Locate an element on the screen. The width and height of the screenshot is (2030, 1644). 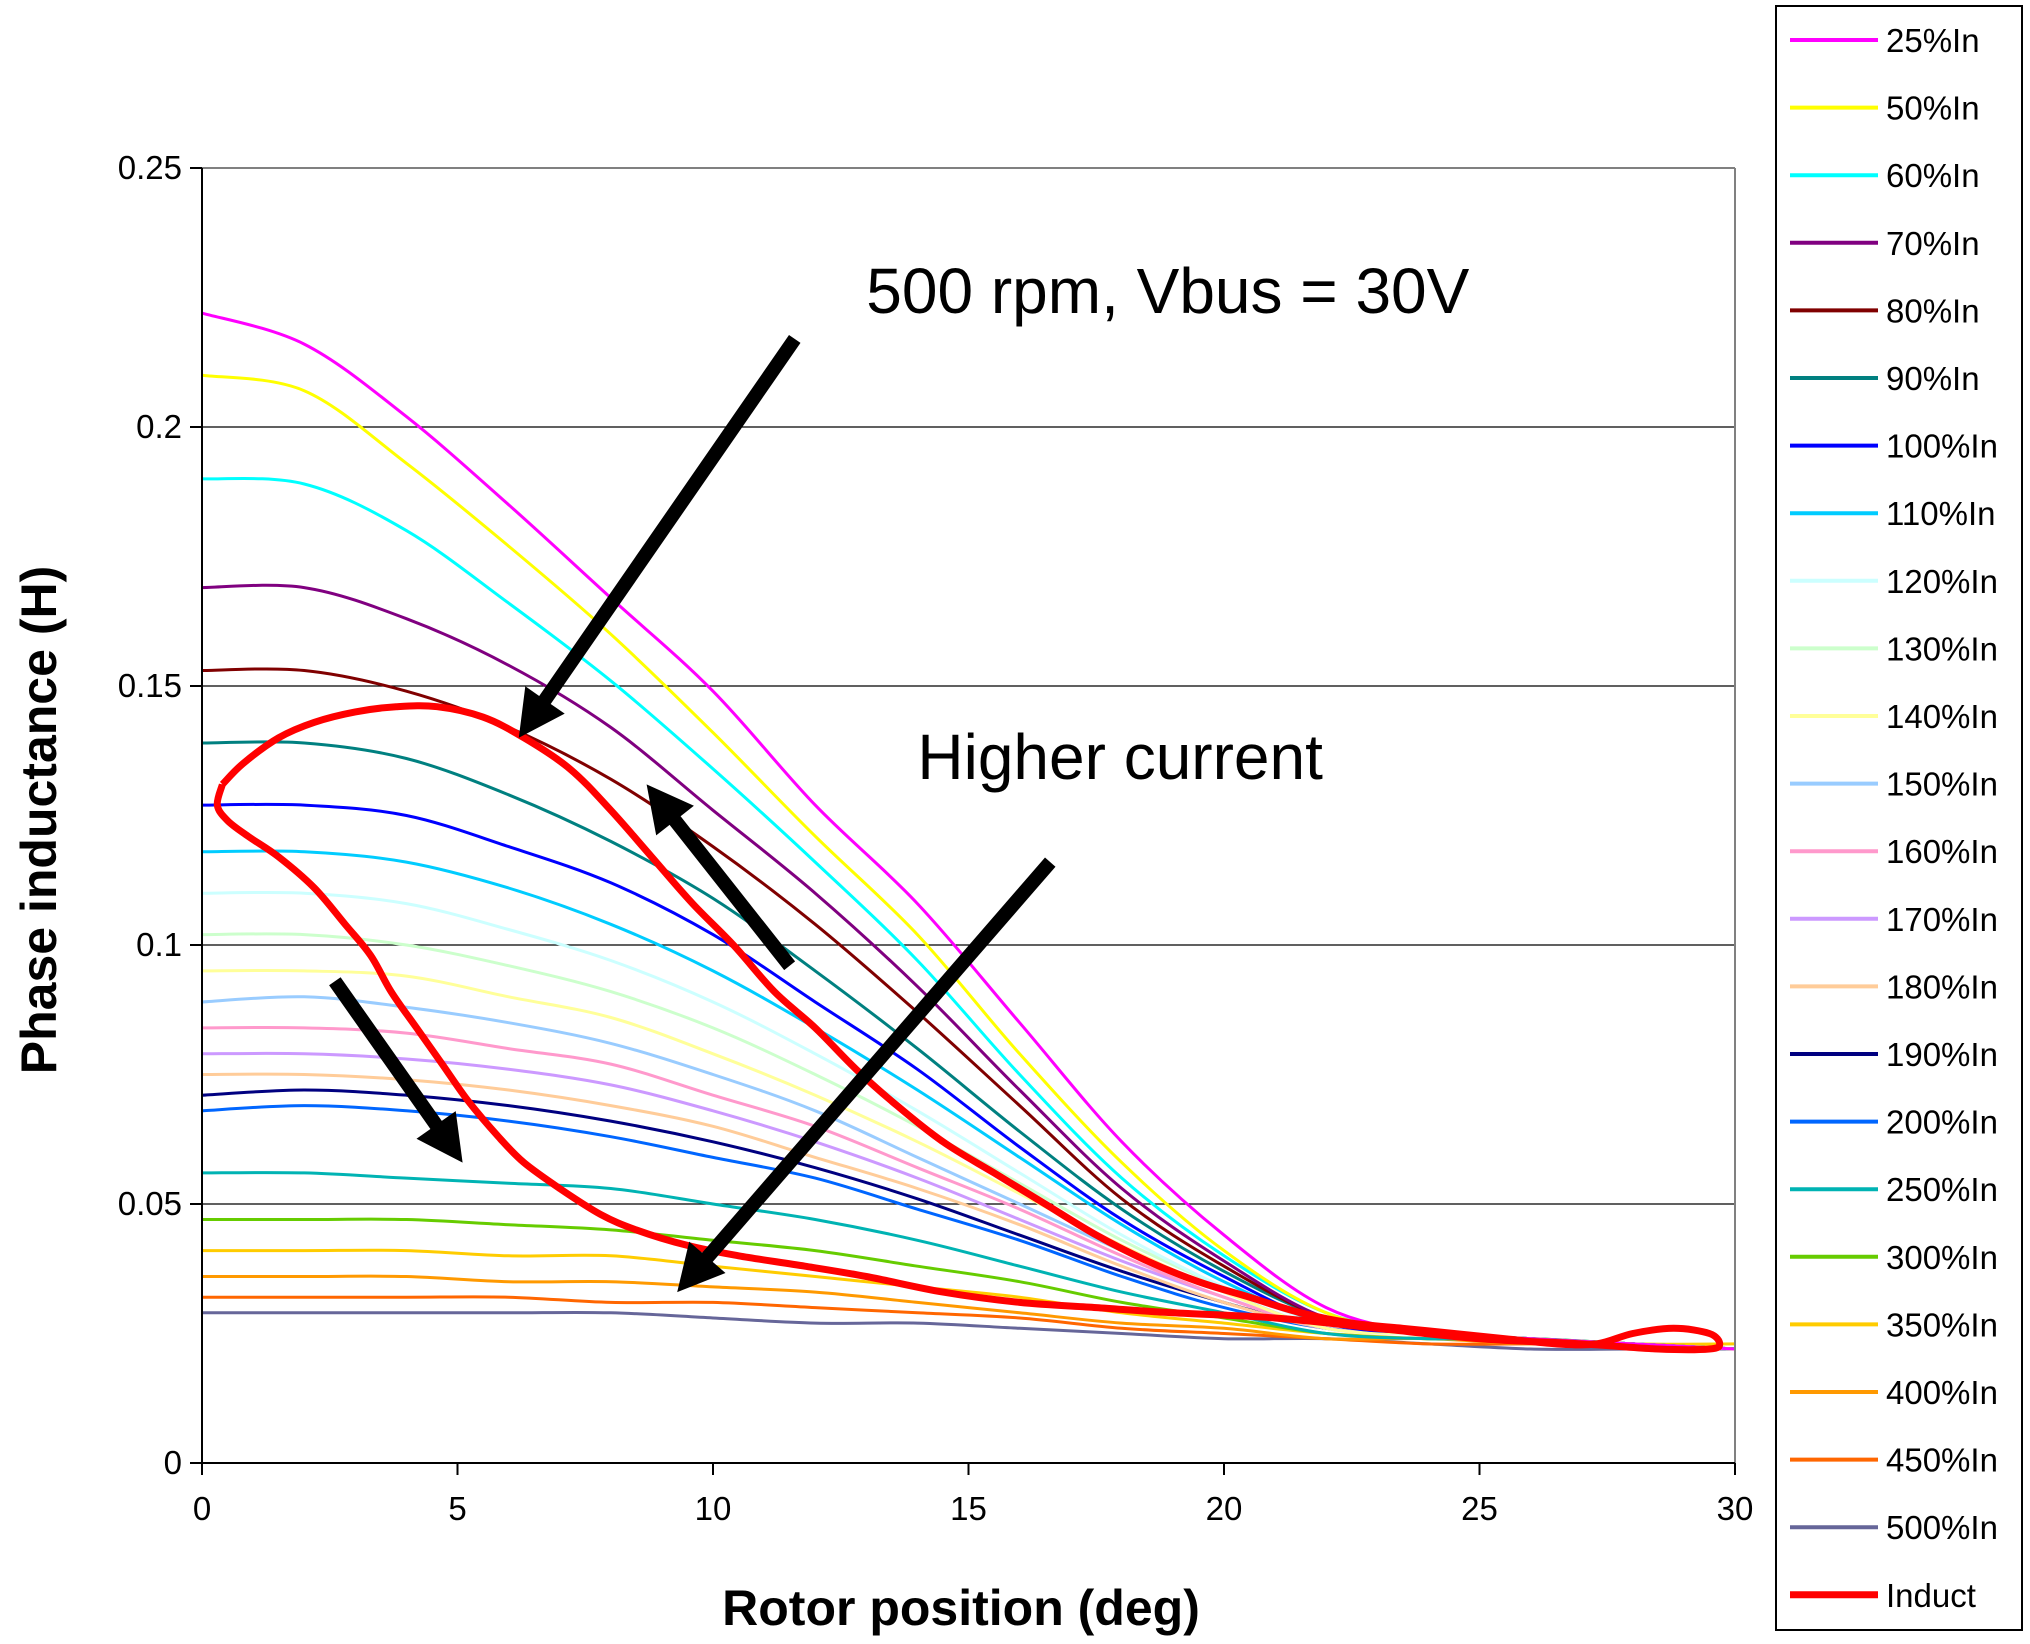
legend-label: 90%In is located at coordinates (1933, 378).